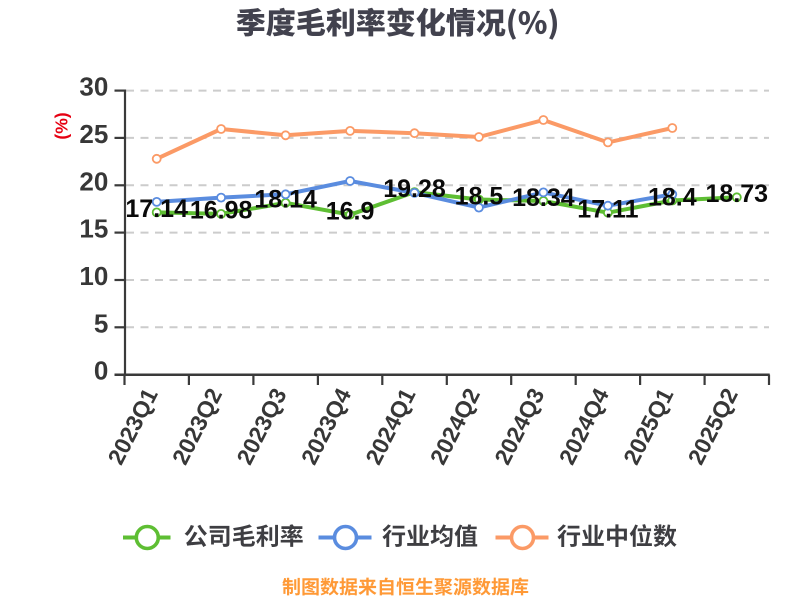 This screenshot has height=600, width=800. Describe the element at coordinates (93, 134) in the screenshot. I see `svg-text: 25` at that location.